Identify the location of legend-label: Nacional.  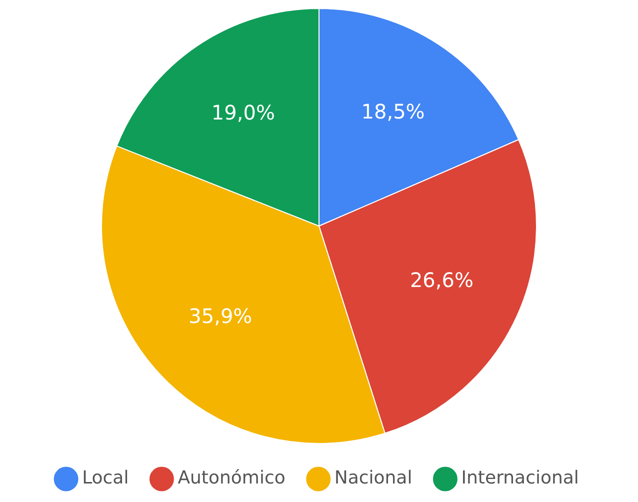
(373, 478).